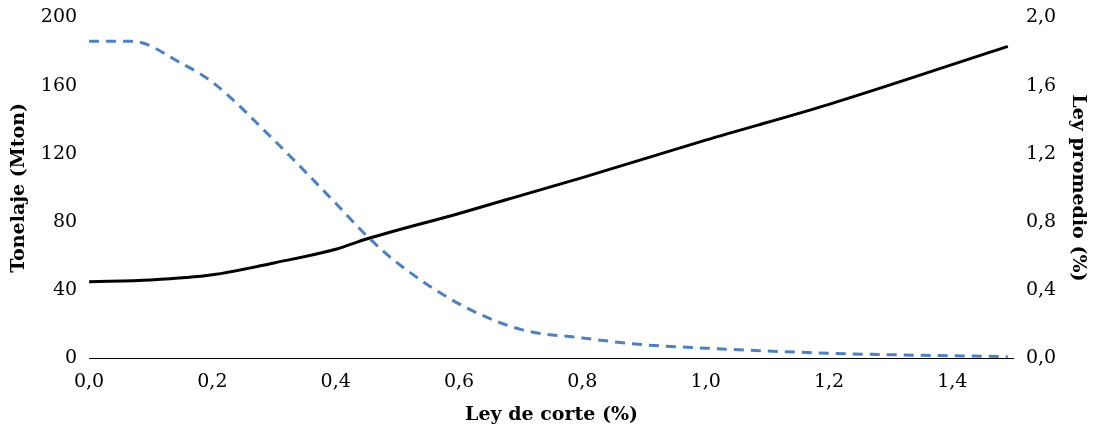 The image size is (1099, 432). What do you see at coordinates (59, 151) in the screenshot?
I see `y-tick-label: 120` at bounding box center [59, 151].